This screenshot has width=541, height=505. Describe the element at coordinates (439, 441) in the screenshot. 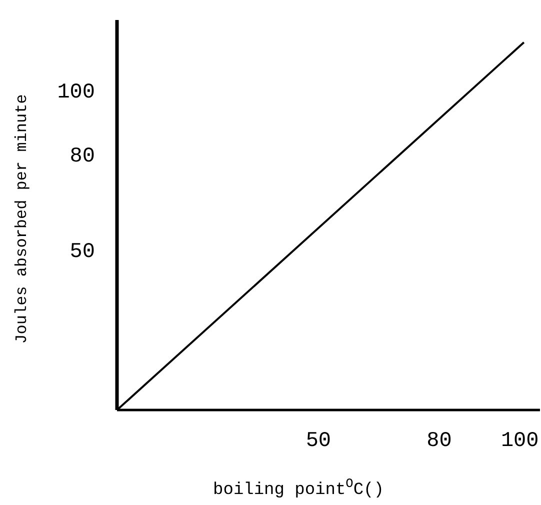

I see `x-tick-label: 80` at that location.